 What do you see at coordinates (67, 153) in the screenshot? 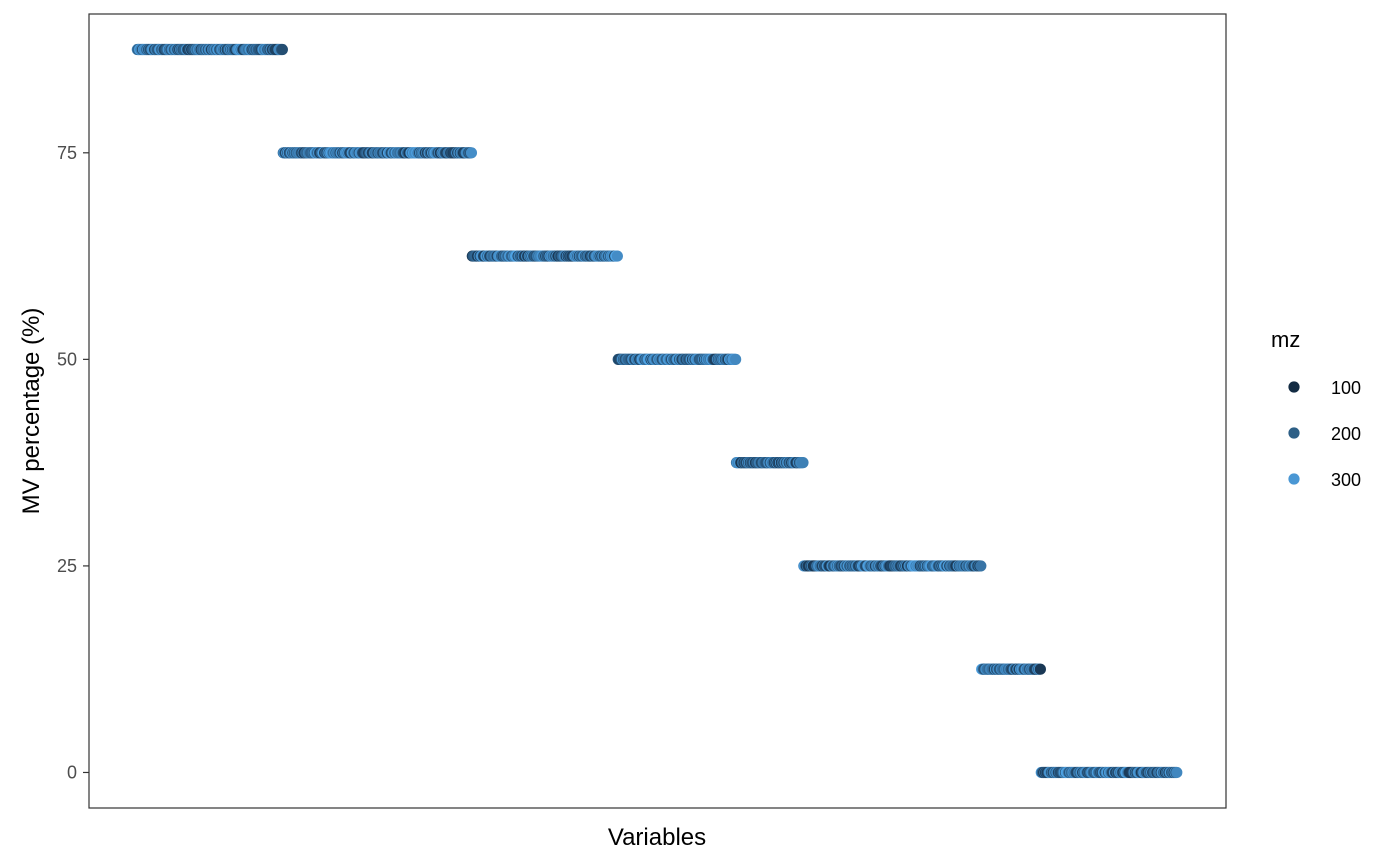
I see `y-tick-label: 75` at bounding box center [67, 153].